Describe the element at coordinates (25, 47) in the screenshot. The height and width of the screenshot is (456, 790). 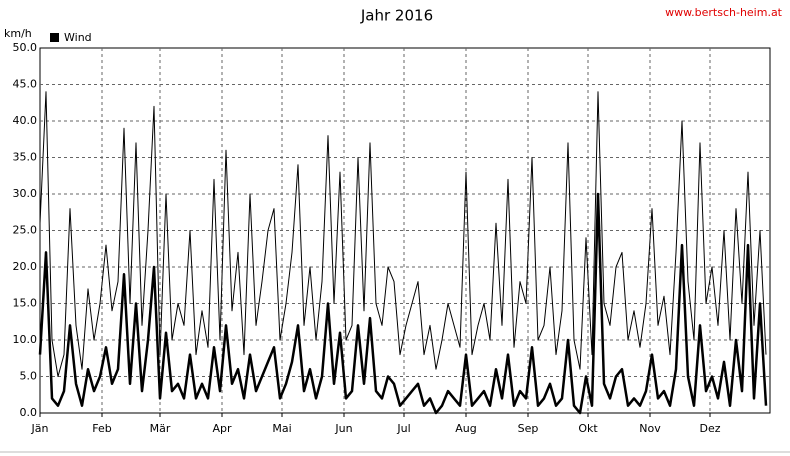
I see `y-tick-label: 50.0` at that location.